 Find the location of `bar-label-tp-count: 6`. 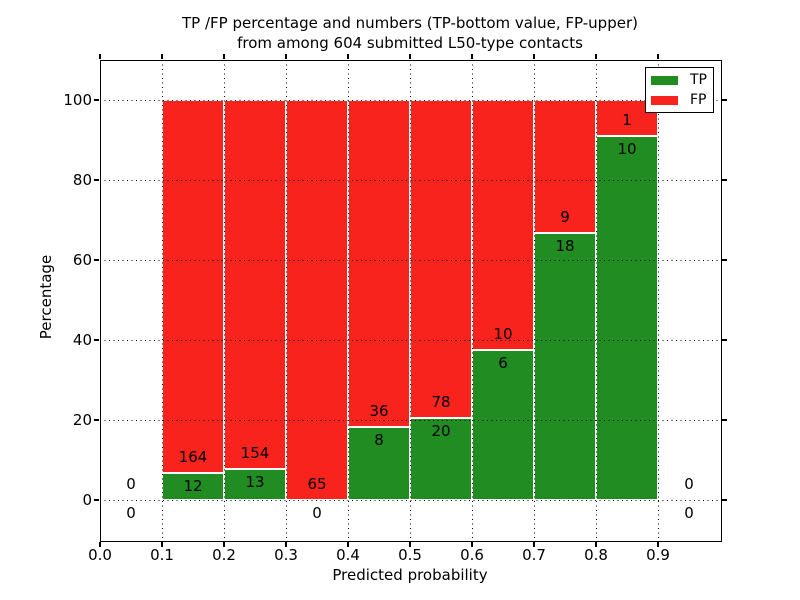

bar-label-tp-count: 6 is located at coordinates (503, 363).